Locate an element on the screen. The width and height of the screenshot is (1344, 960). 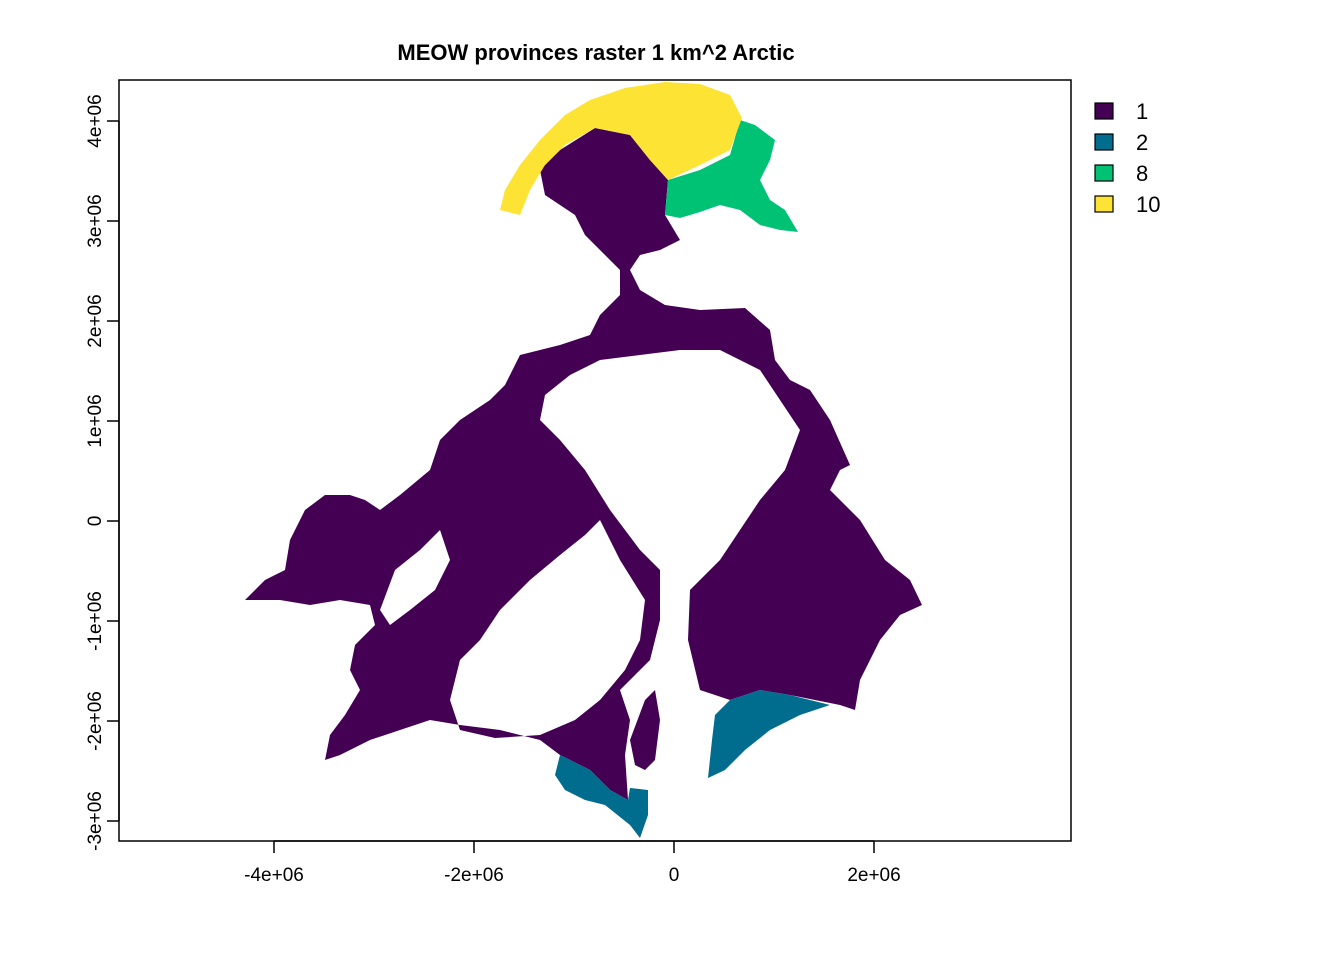
y-tick-label: 0 is located at coordinates (95, 521).